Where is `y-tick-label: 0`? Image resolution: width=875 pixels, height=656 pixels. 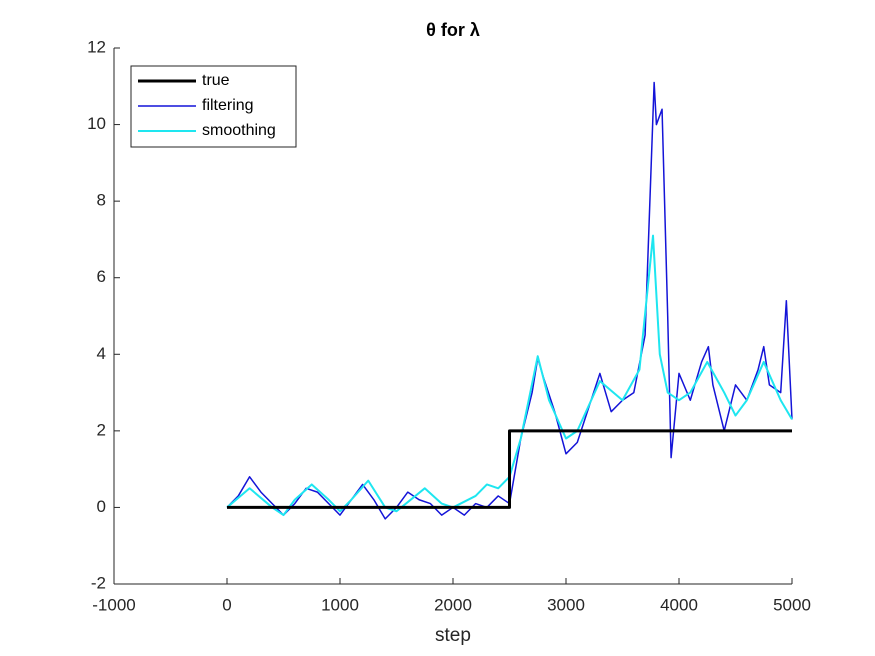 y-tick-label: 0 is located at coordinates (101, 506).